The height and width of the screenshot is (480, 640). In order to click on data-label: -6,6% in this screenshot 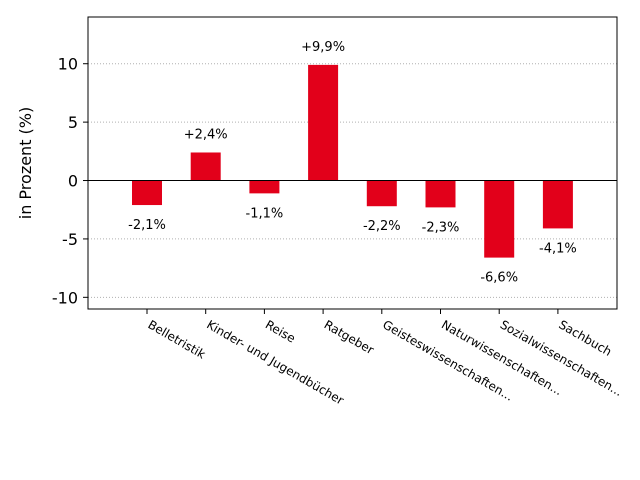, I will do `click(499, 278)`.